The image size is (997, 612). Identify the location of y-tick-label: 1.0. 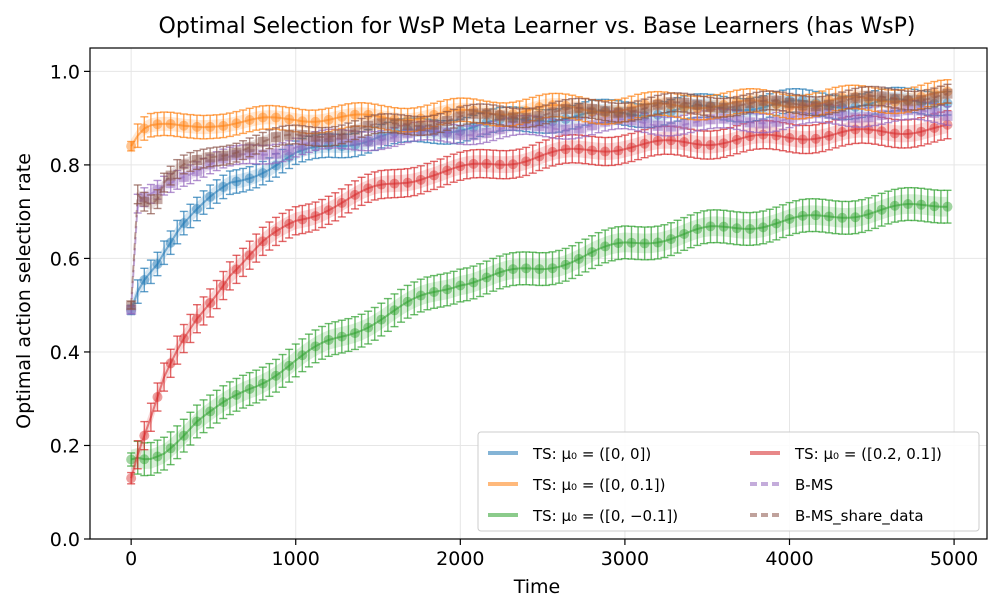
(65, 72).